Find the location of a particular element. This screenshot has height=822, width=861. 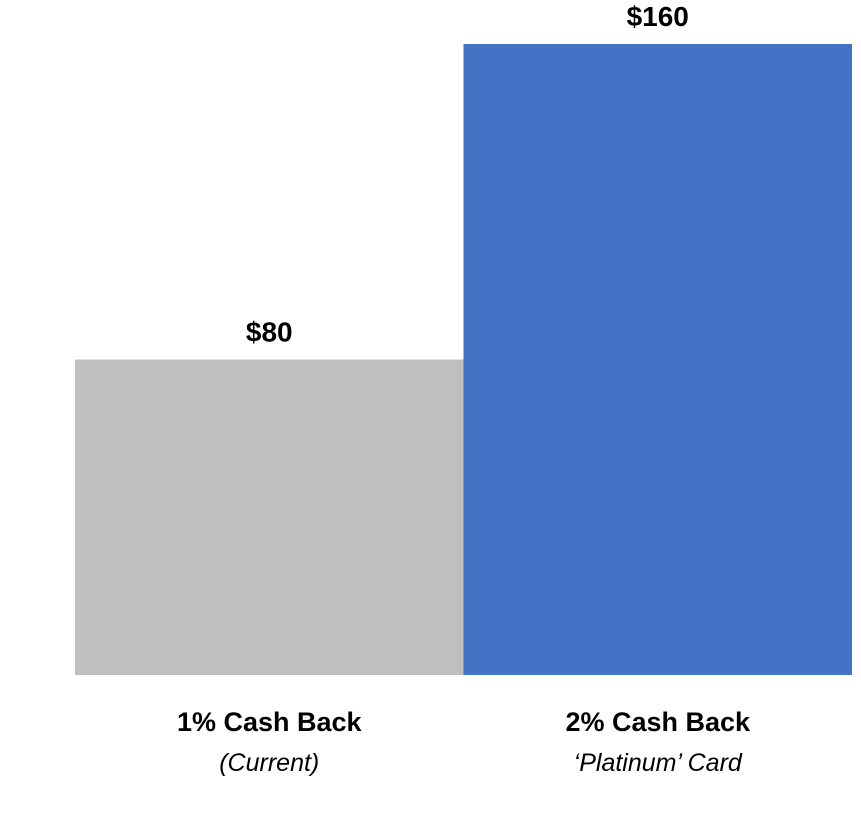

value-label-1: $80 is located at coordinates (269, 332).